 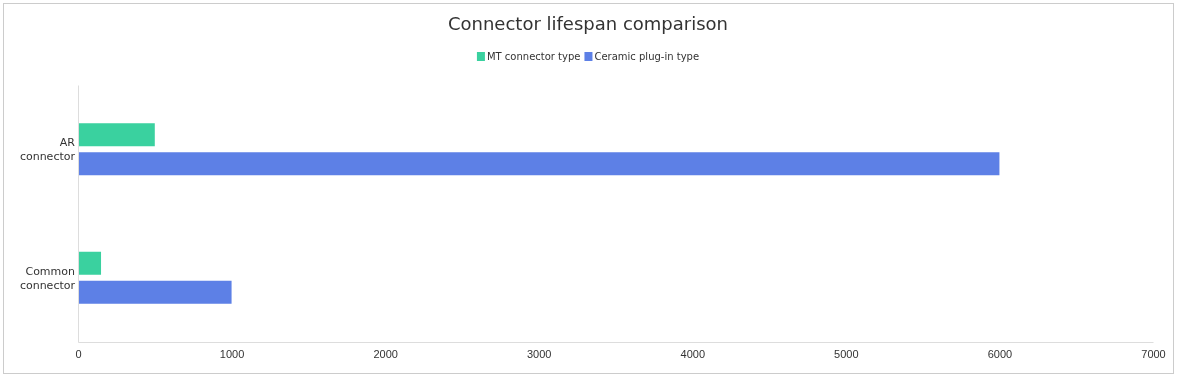 I want to click on x-tick-label: 6000, so click(x=1000, y=353).